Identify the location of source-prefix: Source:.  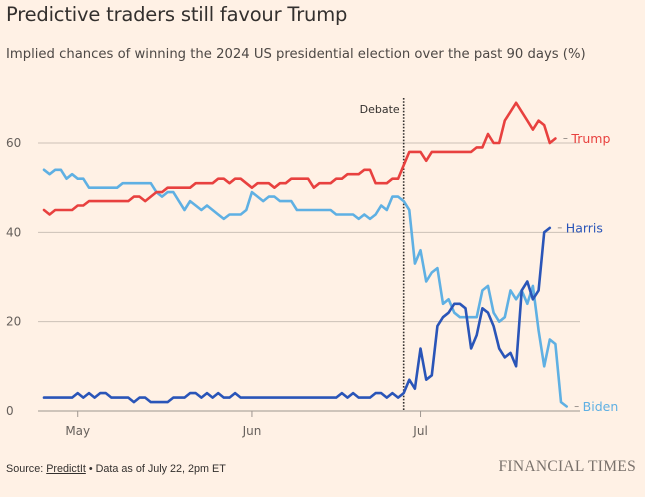
(26, 469).